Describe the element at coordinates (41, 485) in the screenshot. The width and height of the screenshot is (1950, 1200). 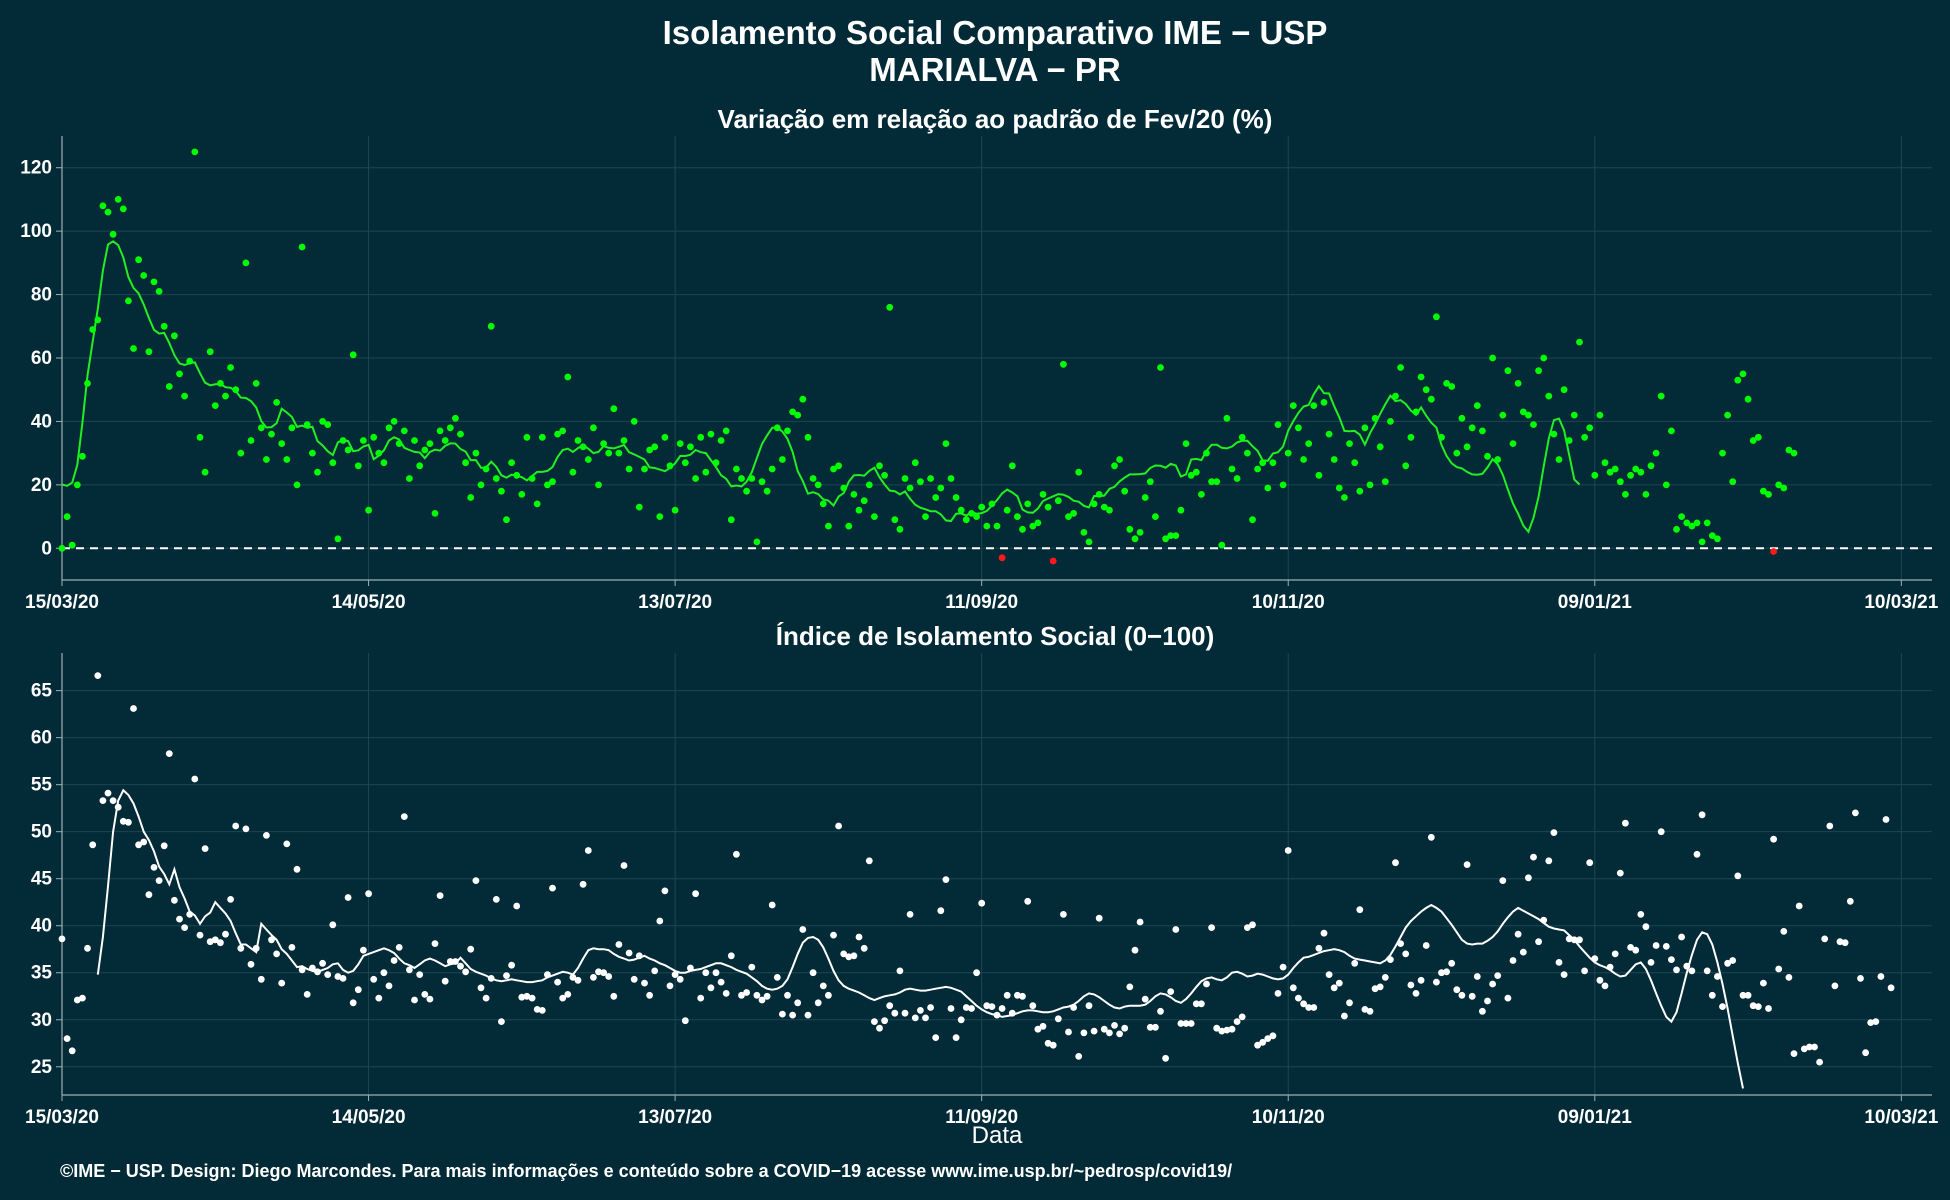
I see `y-tick-label: 20` at that location.